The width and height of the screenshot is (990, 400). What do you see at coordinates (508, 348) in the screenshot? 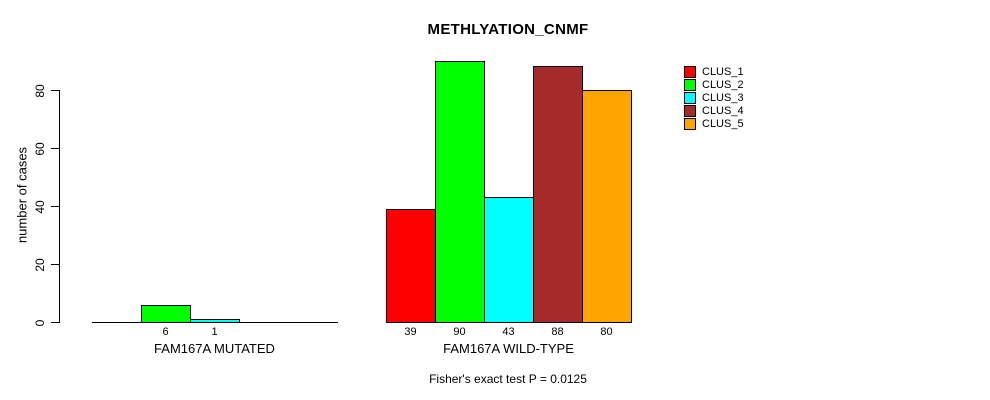
I see `x-axis-group-label: FAM167A WILD-TYPE` at bounding box center [508, 348].